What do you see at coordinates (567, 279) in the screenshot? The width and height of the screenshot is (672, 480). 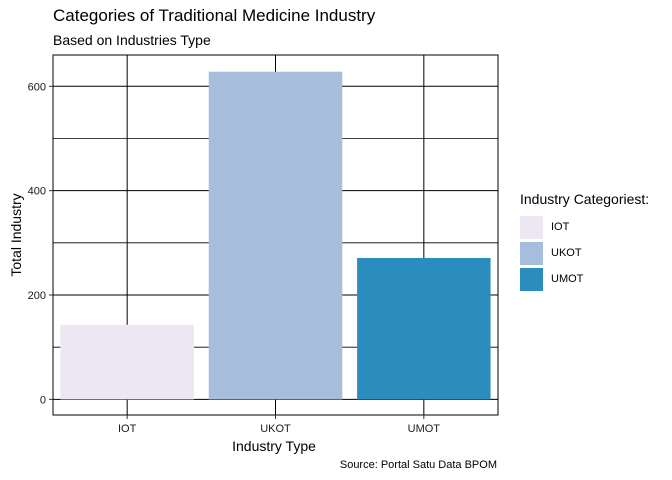 I see `legend-label-umot: UMOT` at bounding box center [567, 279].